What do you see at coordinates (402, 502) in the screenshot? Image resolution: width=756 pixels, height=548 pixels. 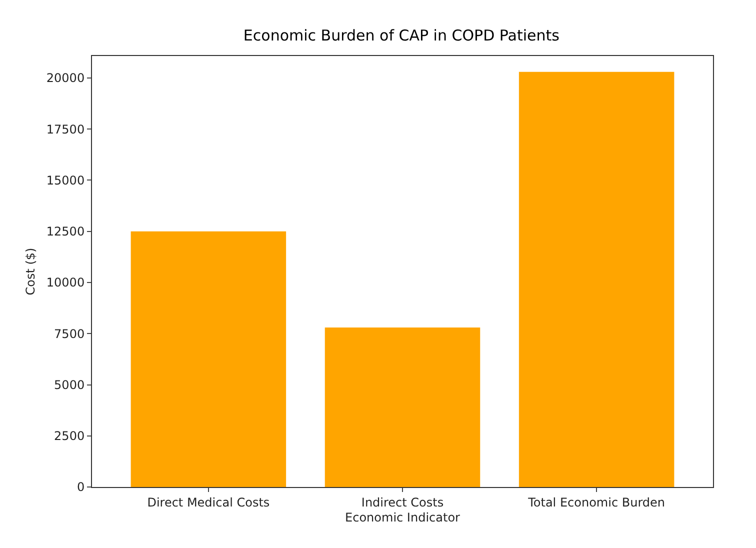 I see `x-tick-label: Indirect Costs` at bounding box center [402, 502].